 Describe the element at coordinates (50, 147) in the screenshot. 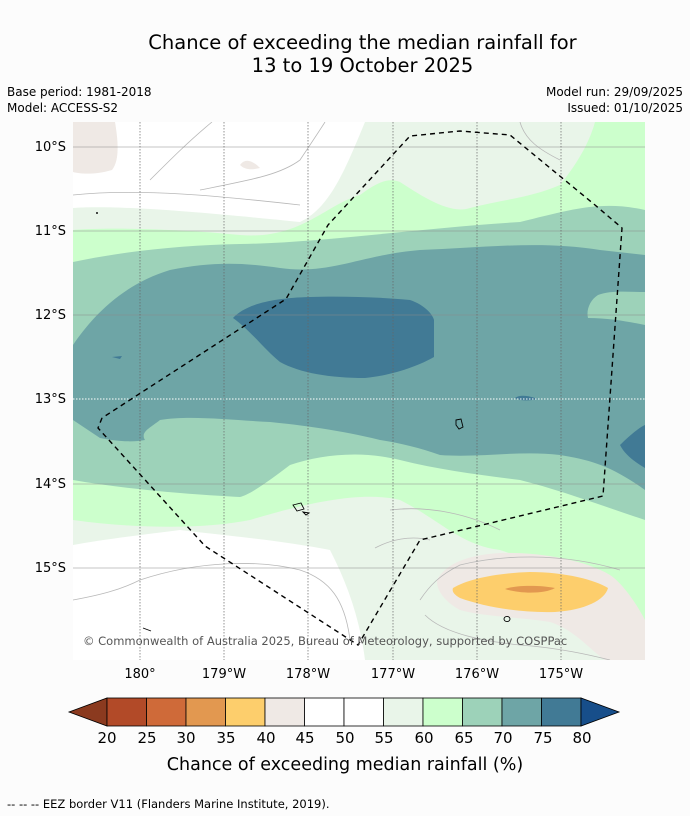

I see `lat-label: 10°S` at that location.